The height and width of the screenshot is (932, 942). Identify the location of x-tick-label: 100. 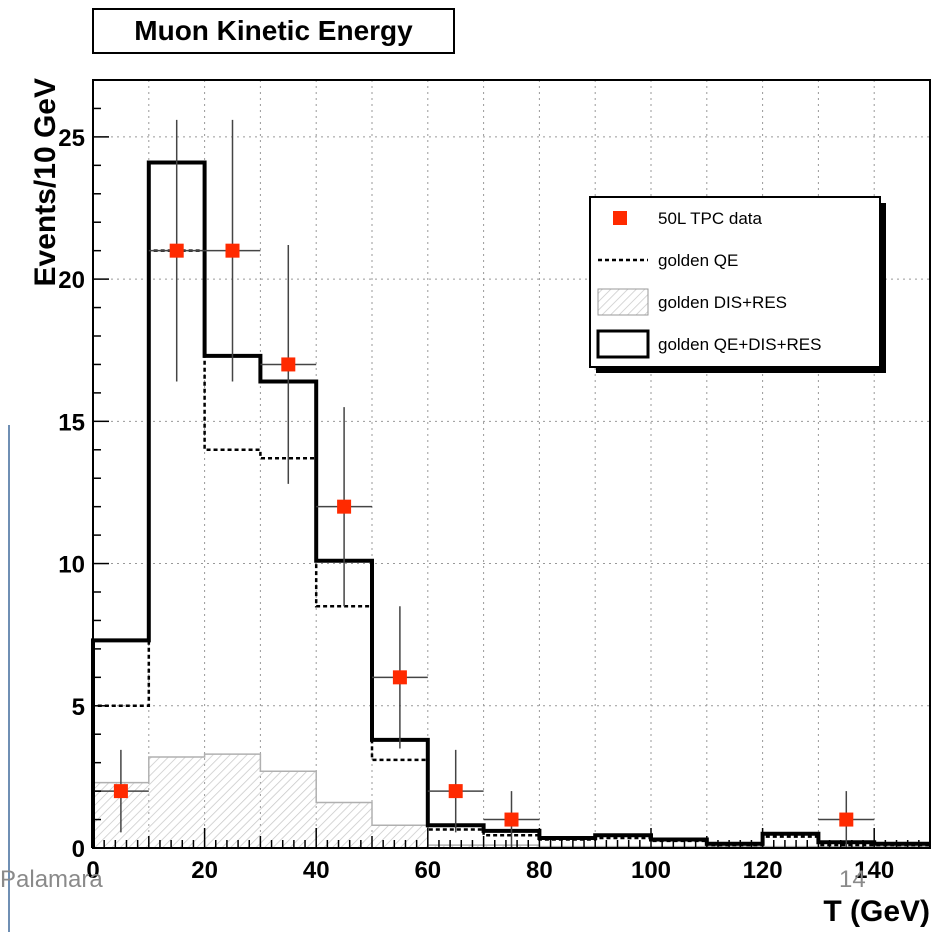
(651, 870).